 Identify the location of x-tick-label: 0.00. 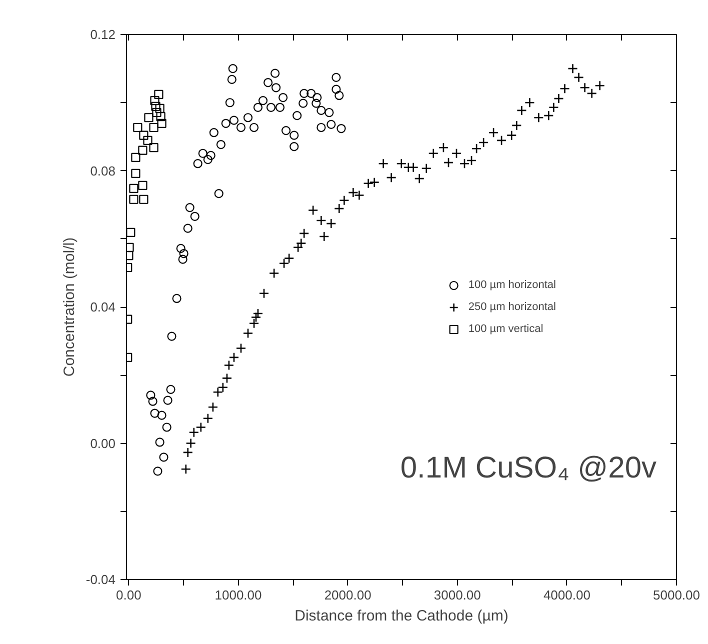
(129, 595).